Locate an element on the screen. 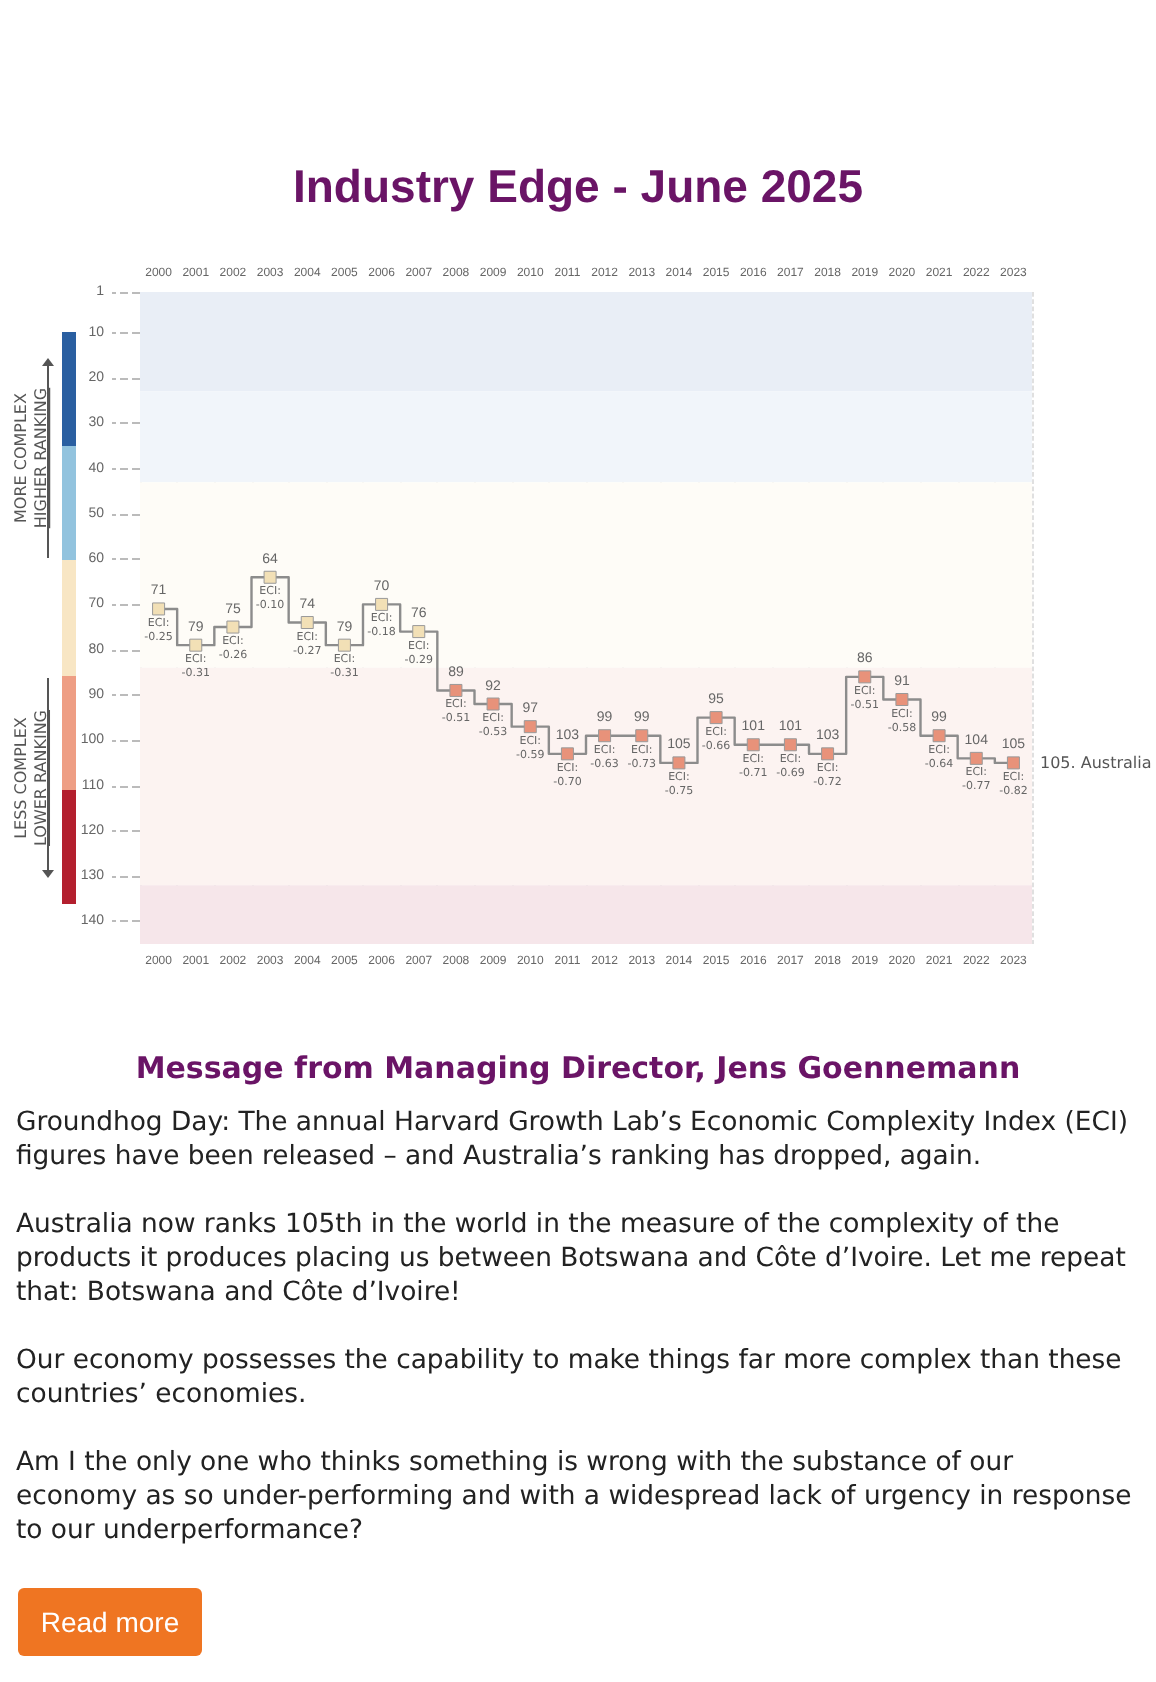 The image size is (1156, 1682). text: Our economy possesses the capability to make things far more complex than these countries’ economies. is located at coordinates (570, 1378).